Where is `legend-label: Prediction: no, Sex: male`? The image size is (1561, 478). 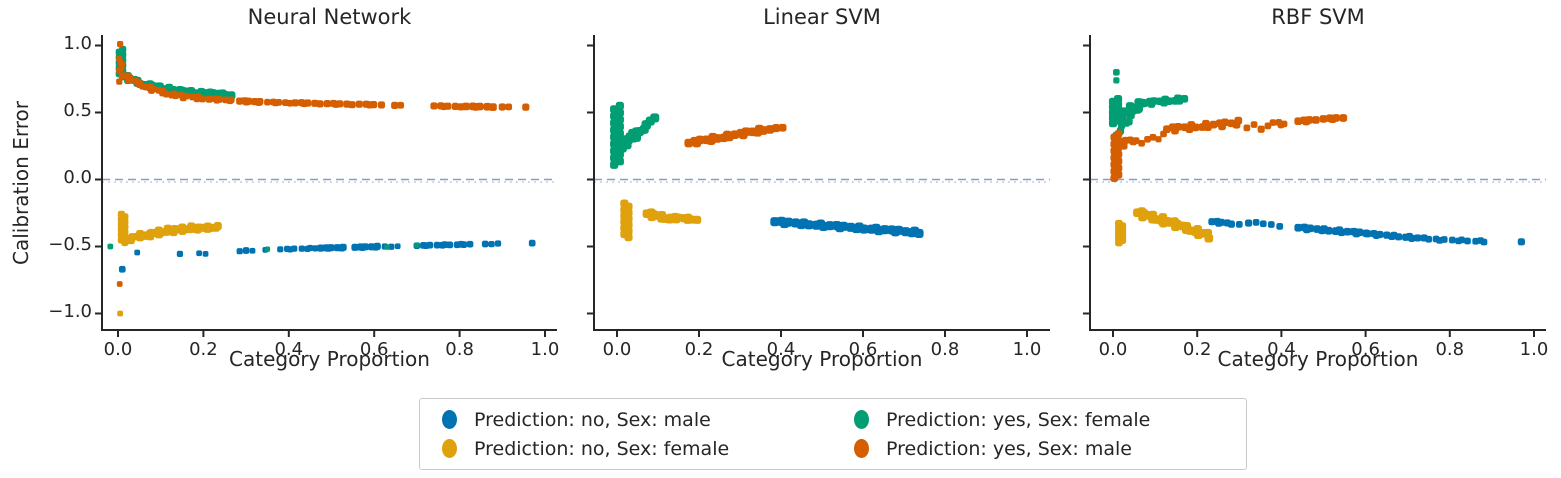
legend-label: Prediction: no, Sex: male is located at coordinates (592, 419).